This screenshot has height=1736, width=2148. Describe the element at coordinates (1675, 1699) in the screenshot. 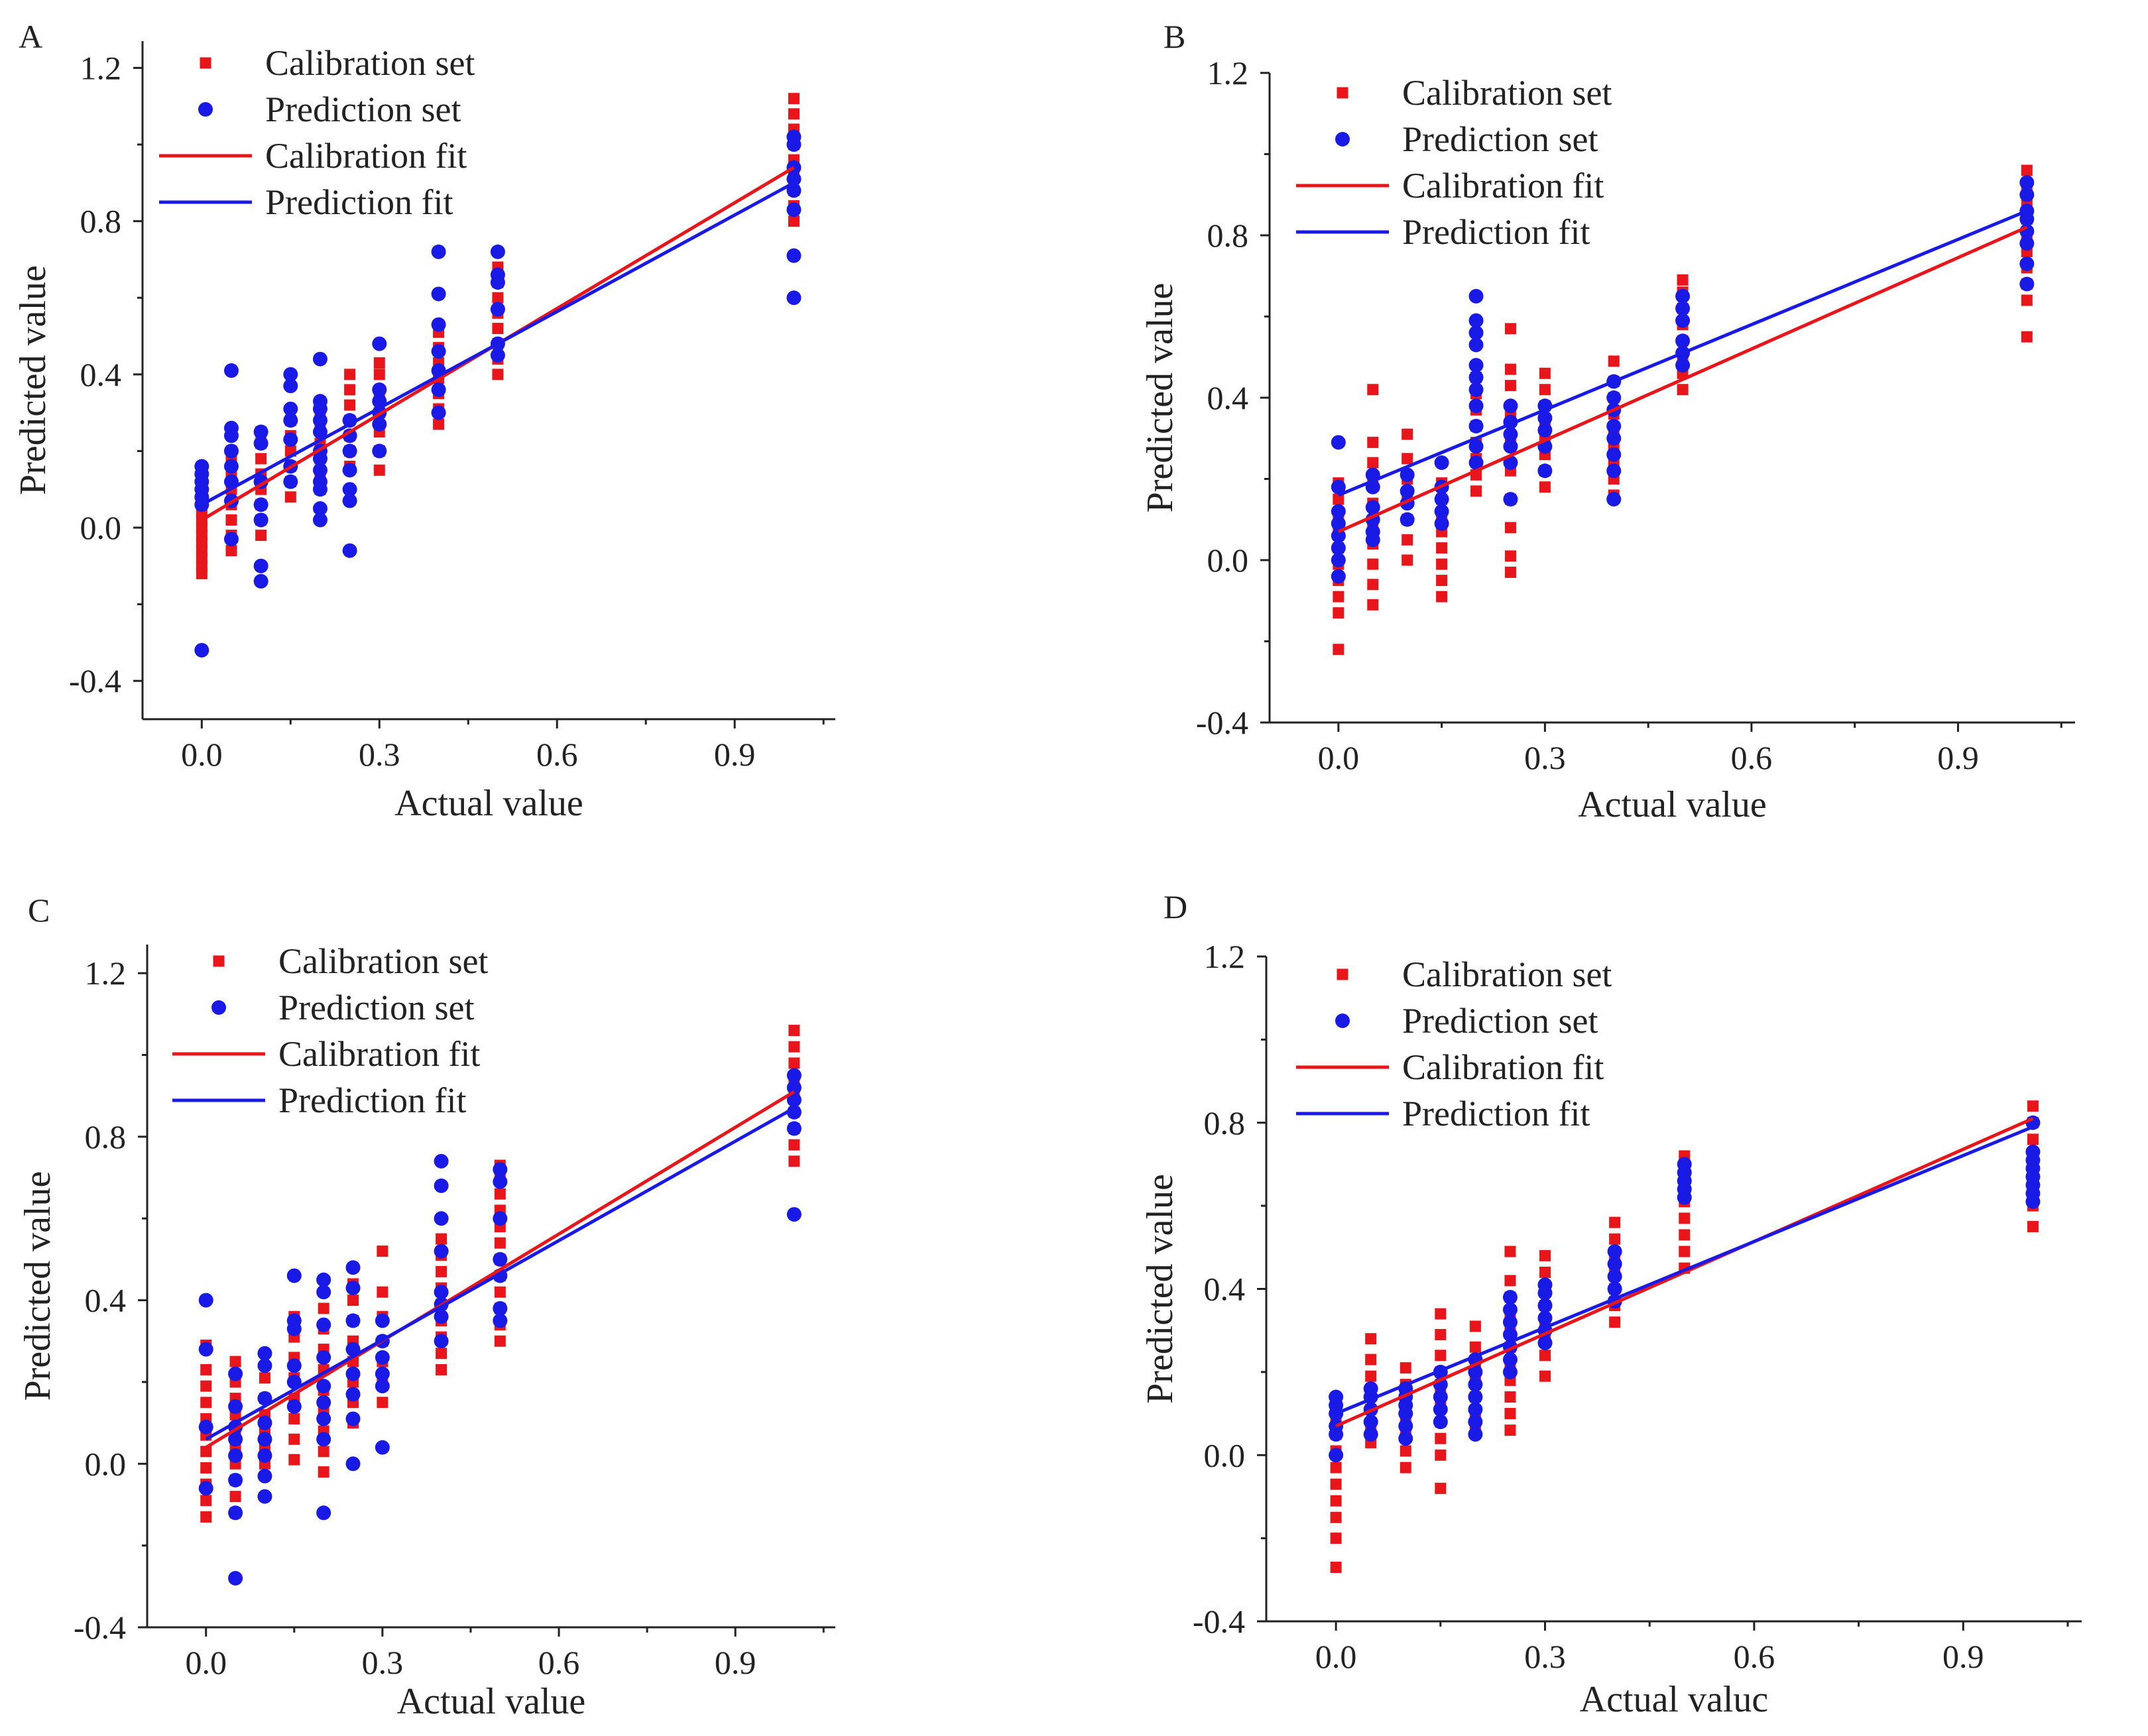

I see `x-axis-title: Actual valuc` at that location.